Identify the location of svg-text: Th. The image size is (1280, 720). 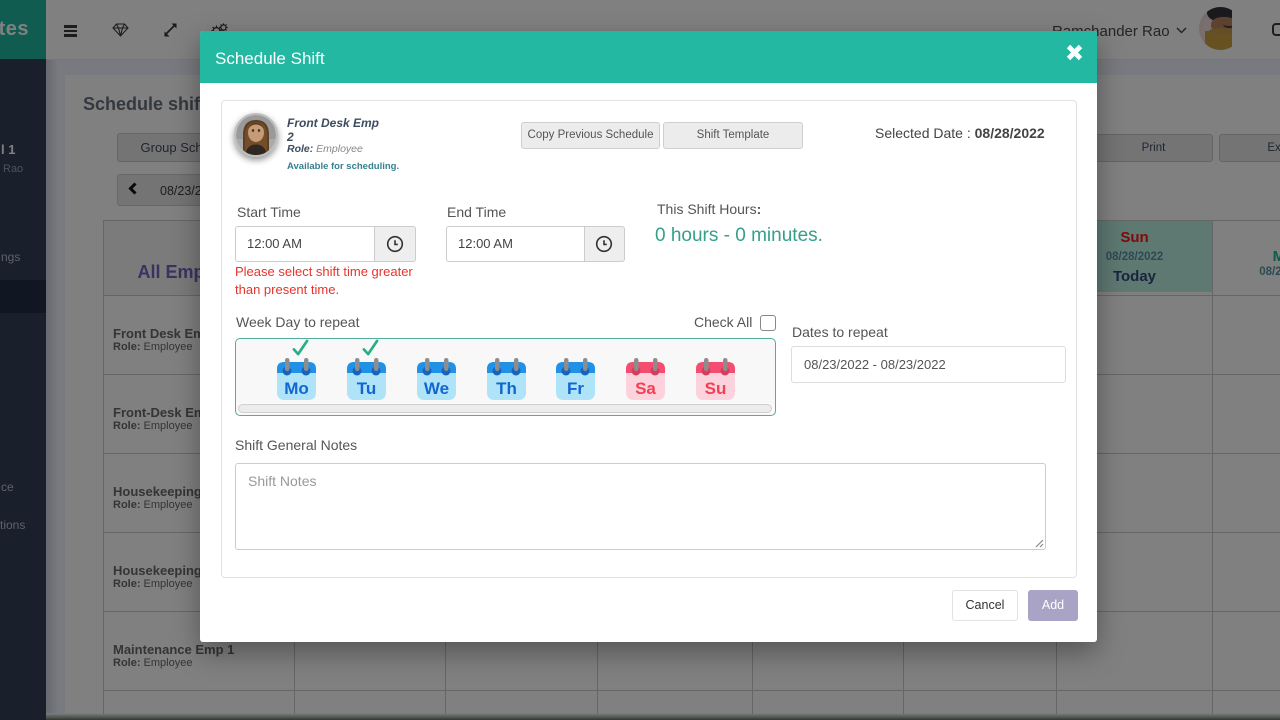
(506, 388).